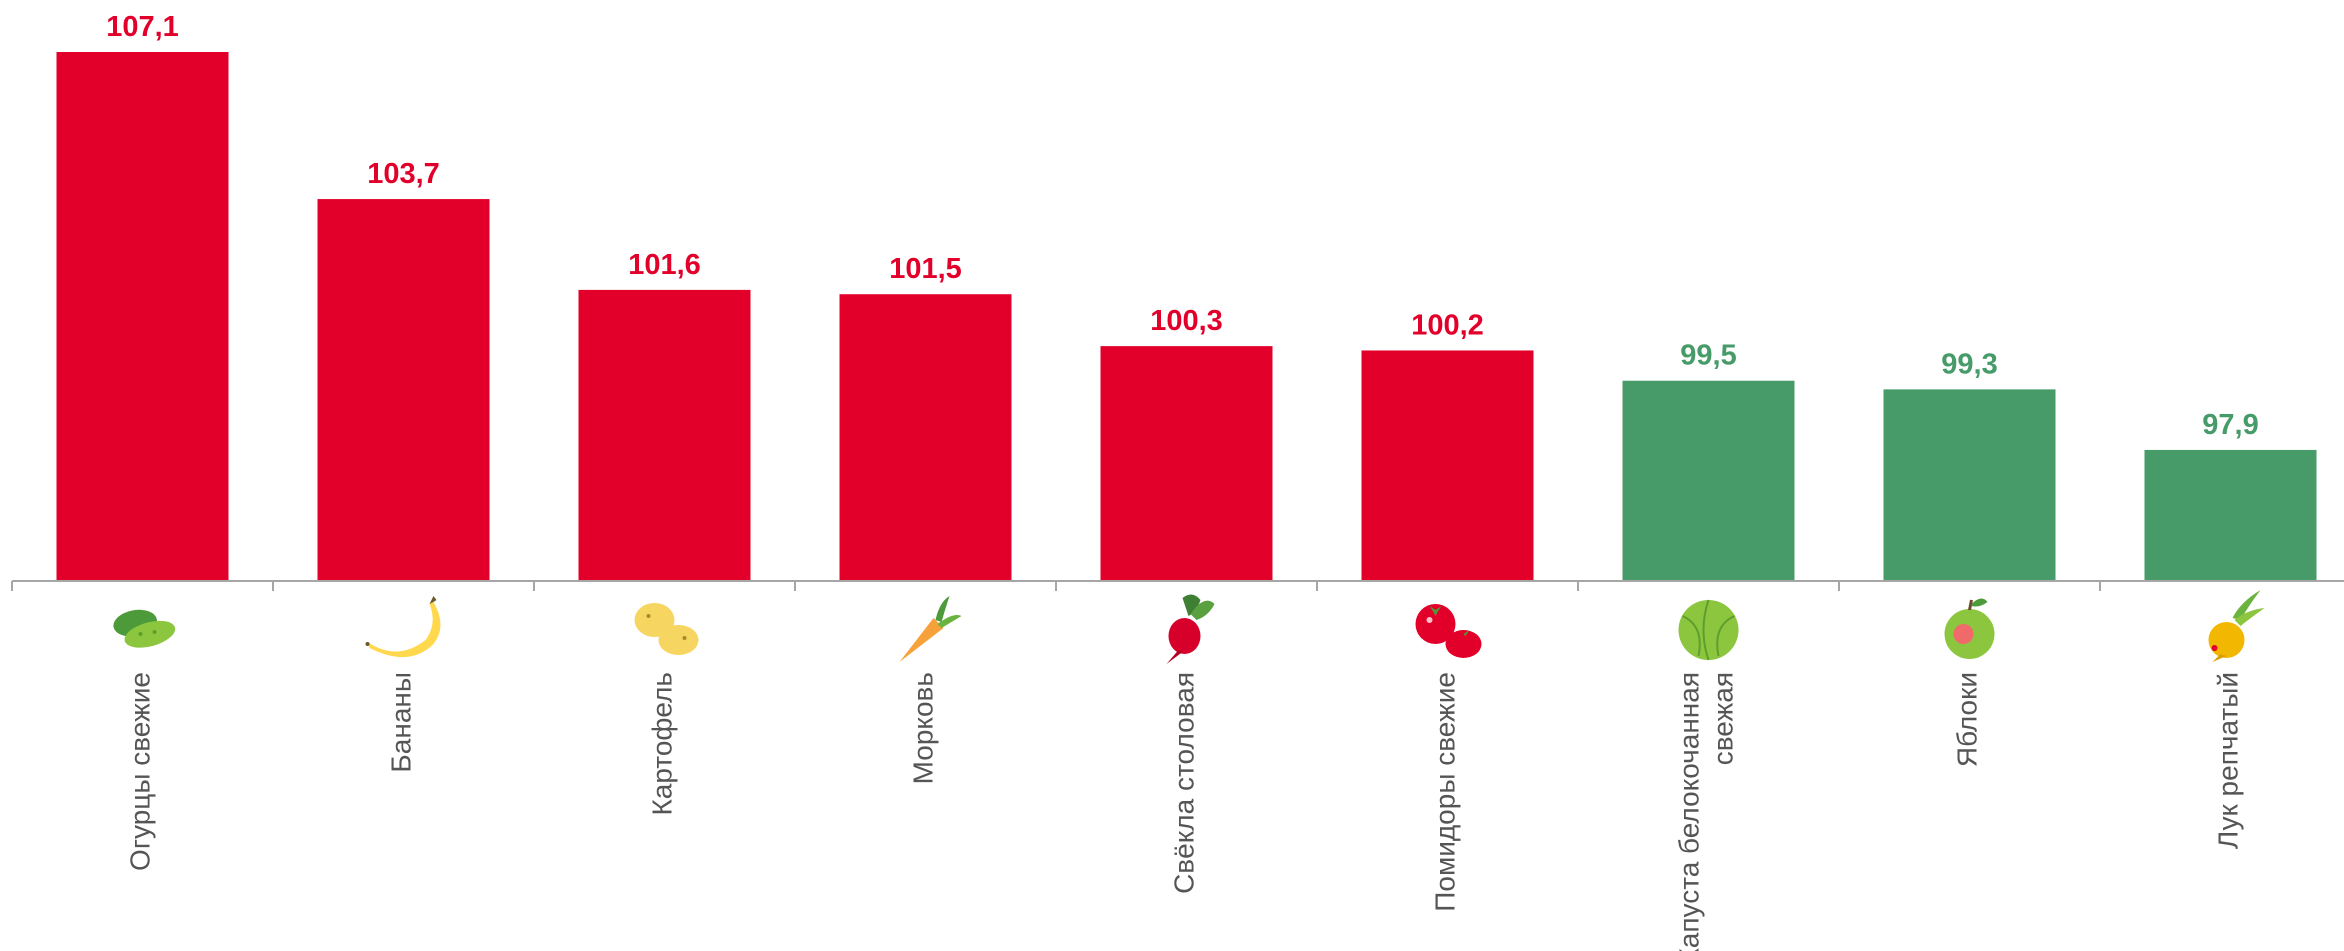  Describe the element at coordinates (403, 627) in the screenshot. I see `banana-icon` at that location.